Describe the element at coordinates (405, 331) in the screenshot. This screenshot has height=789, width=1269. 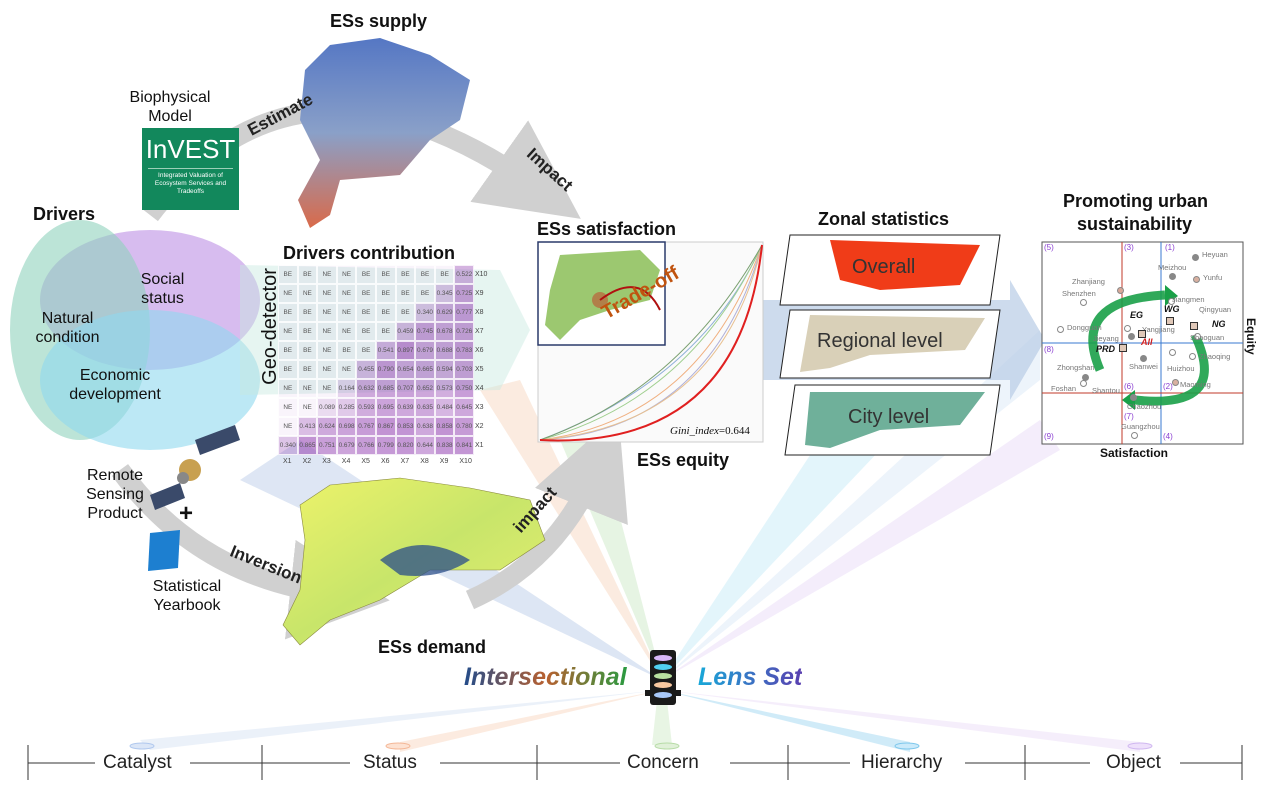
I see `matrix-cell: 0.459` at that location.